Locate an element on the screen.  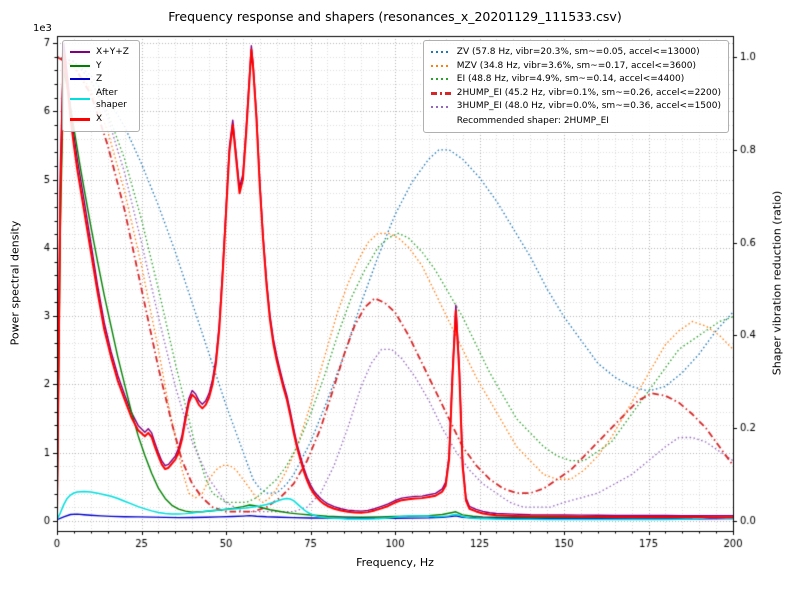
legend-label: X+Y+Z is located at coordinates (112, 52).